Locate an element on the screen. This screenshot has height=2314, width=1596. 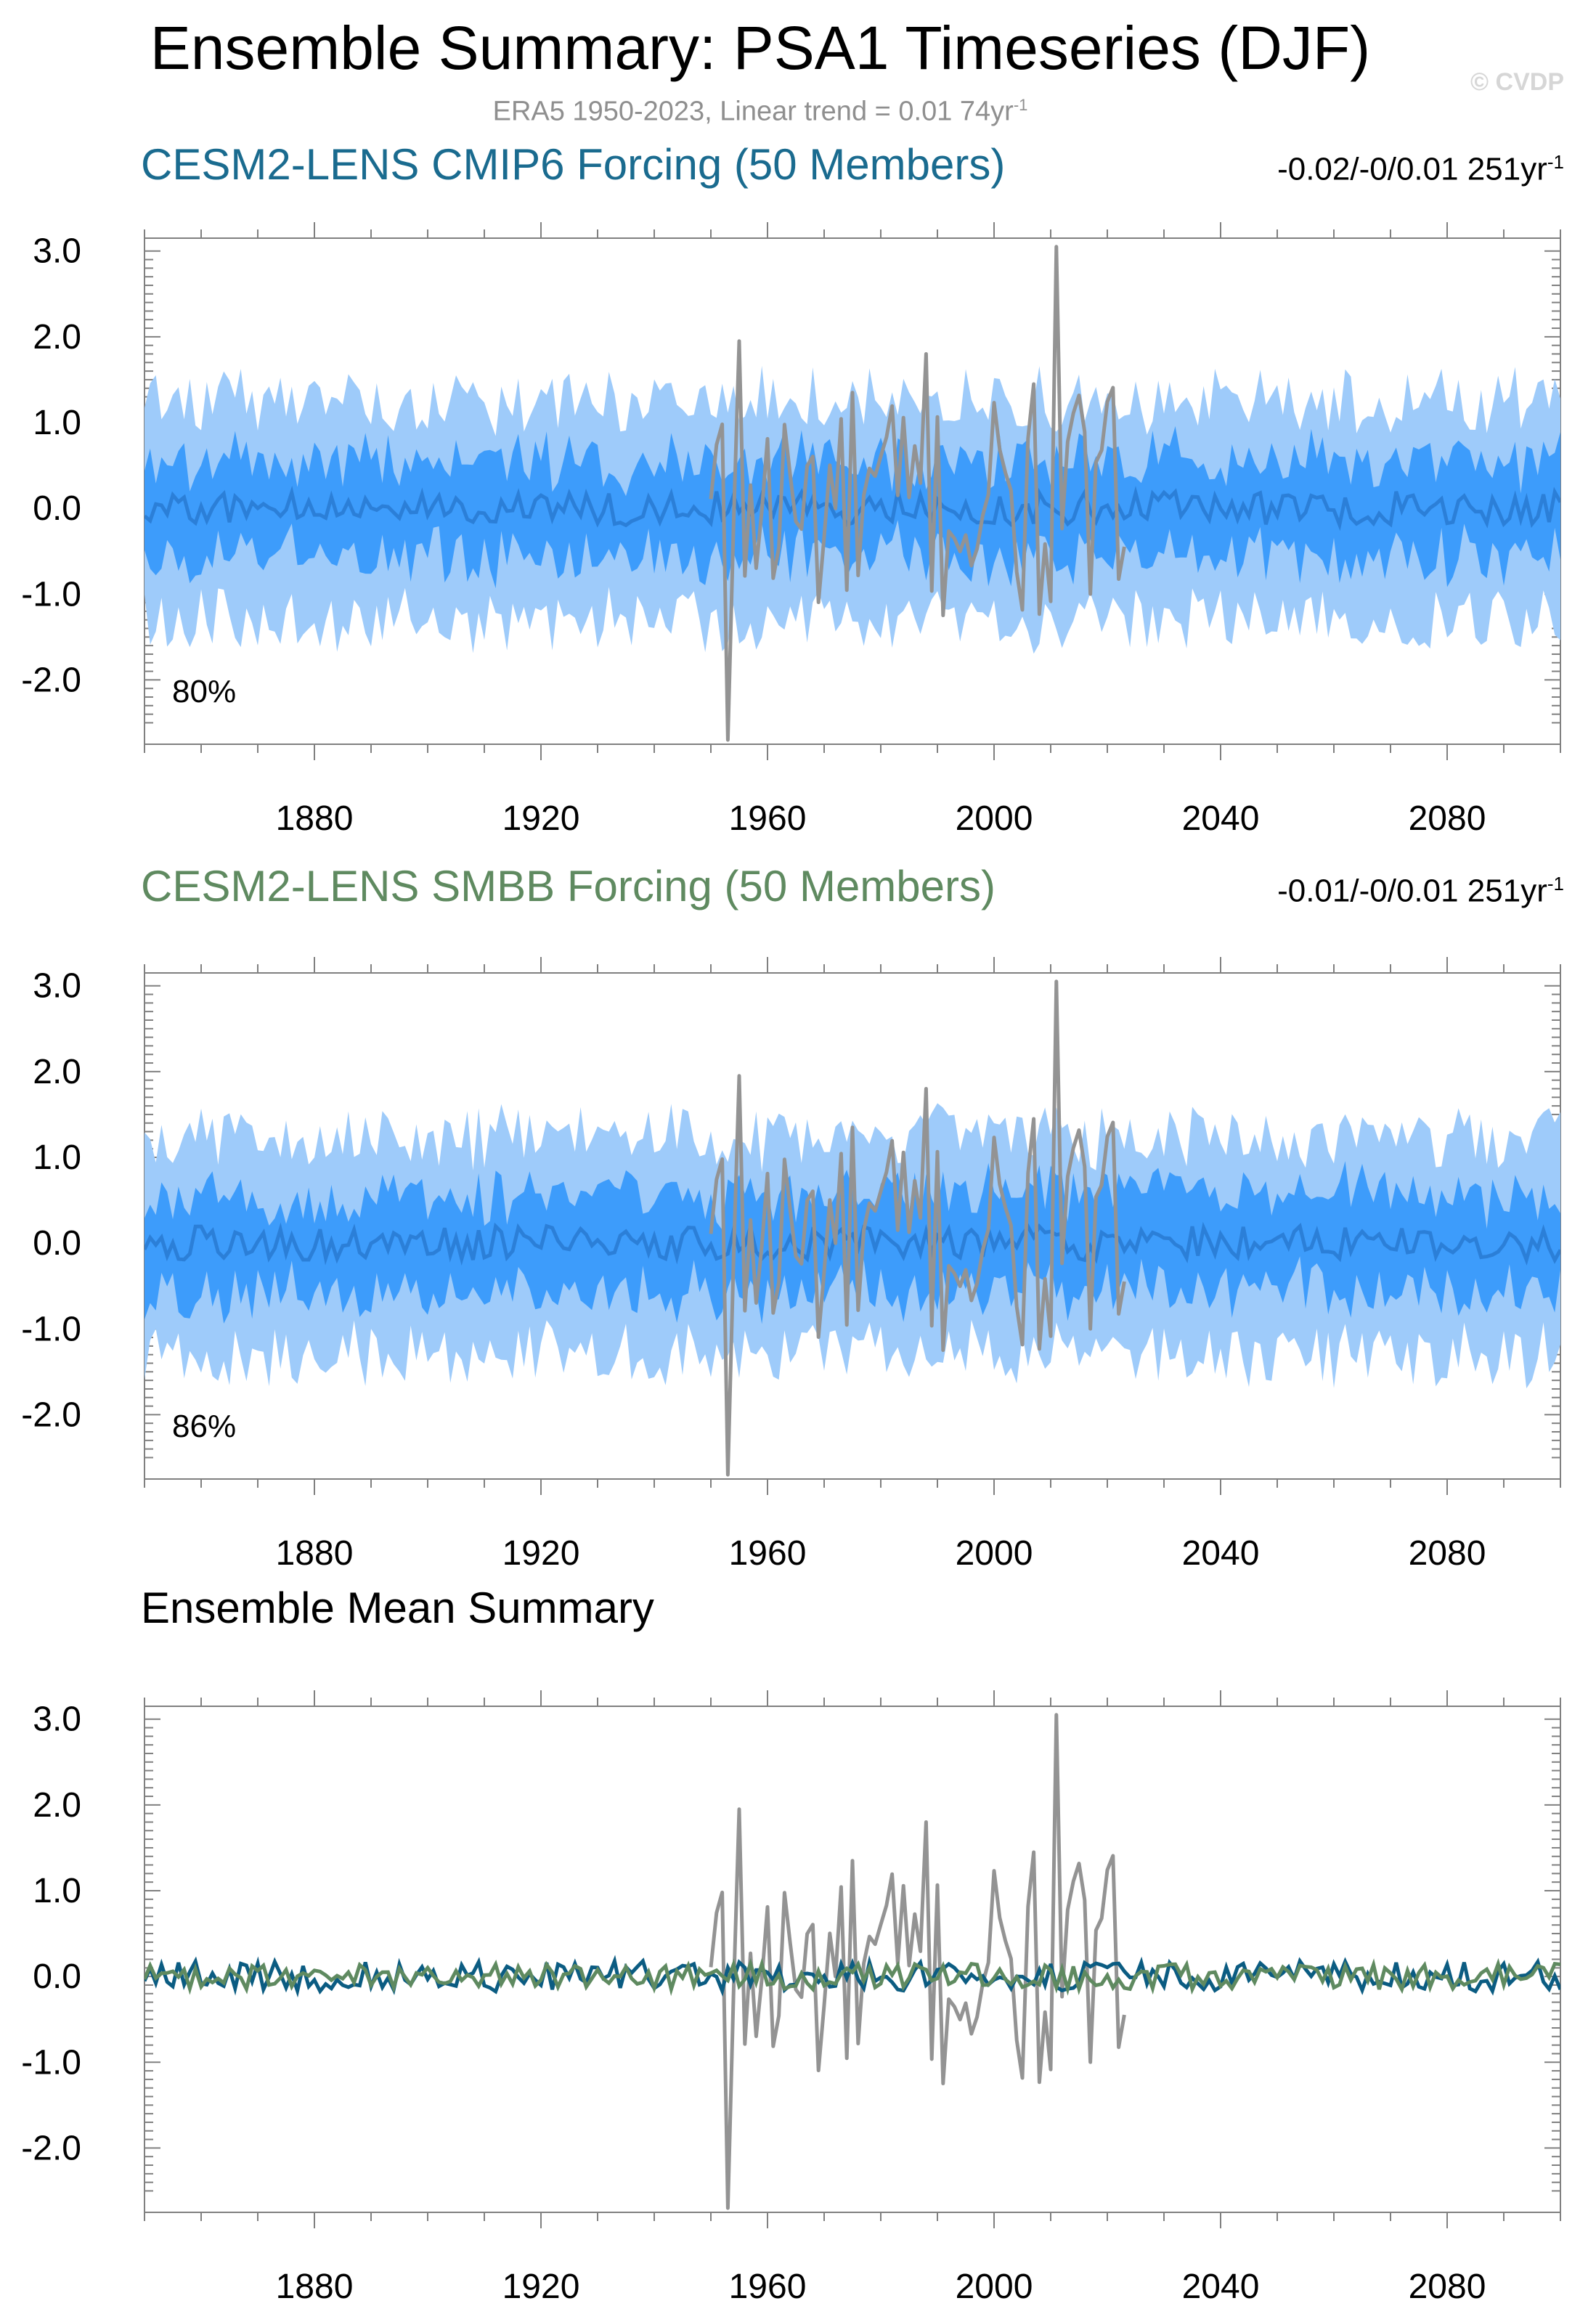
watermark: © CVDP is located at coordinates (1517, 82).